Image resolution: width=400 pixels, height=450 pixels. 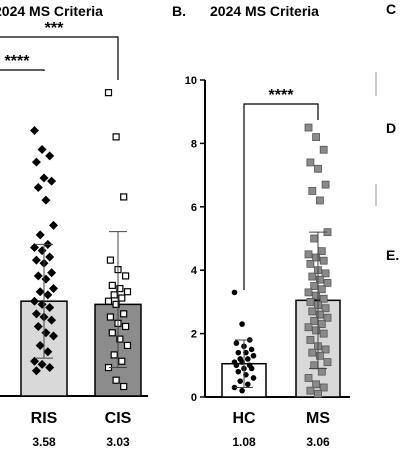 What do you see at coordinates (179, 11) in the screenshot?
I see `panel-b-label: B.` at bounding box center [179, 11].